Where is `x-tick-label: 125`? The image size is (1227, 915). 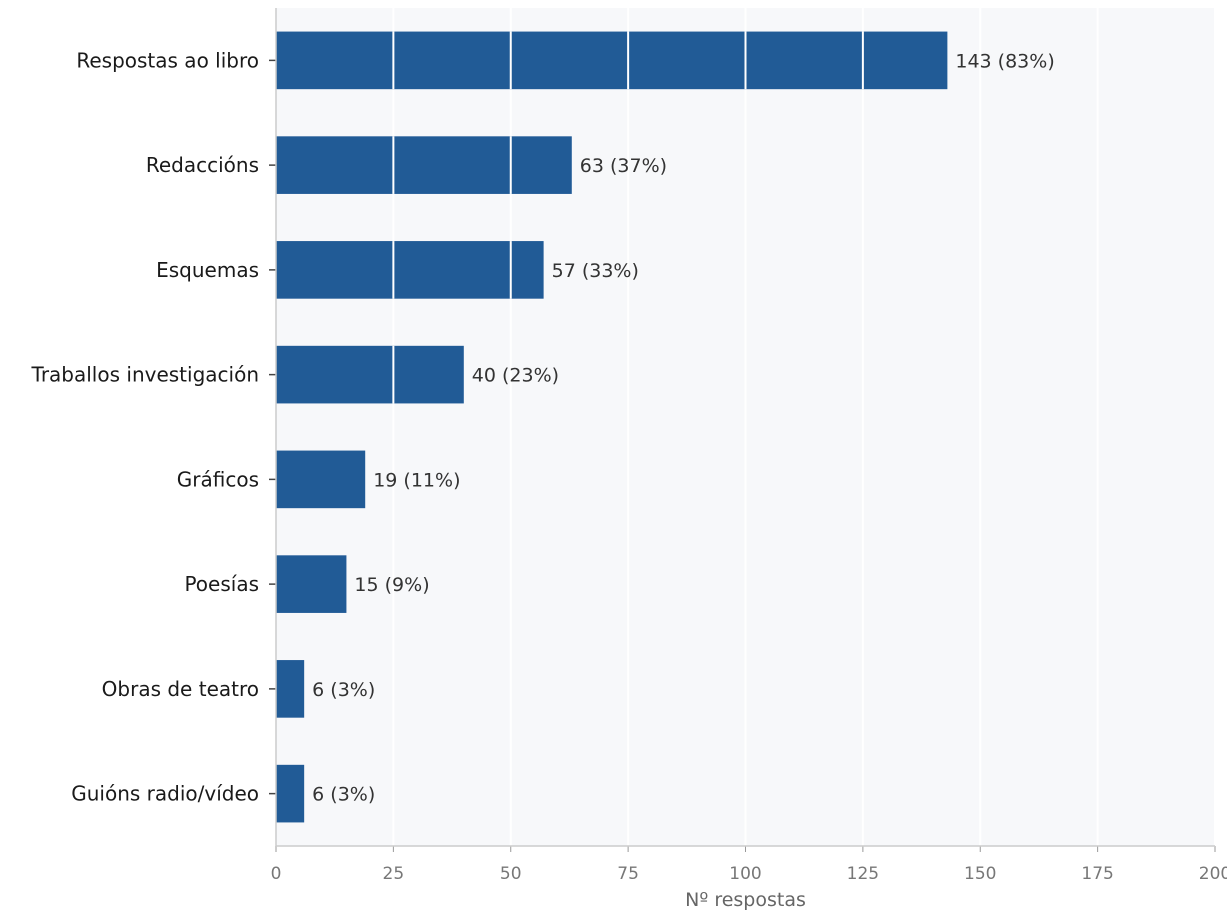 x-tick-label: 125 is located at coordinates (863, 874).